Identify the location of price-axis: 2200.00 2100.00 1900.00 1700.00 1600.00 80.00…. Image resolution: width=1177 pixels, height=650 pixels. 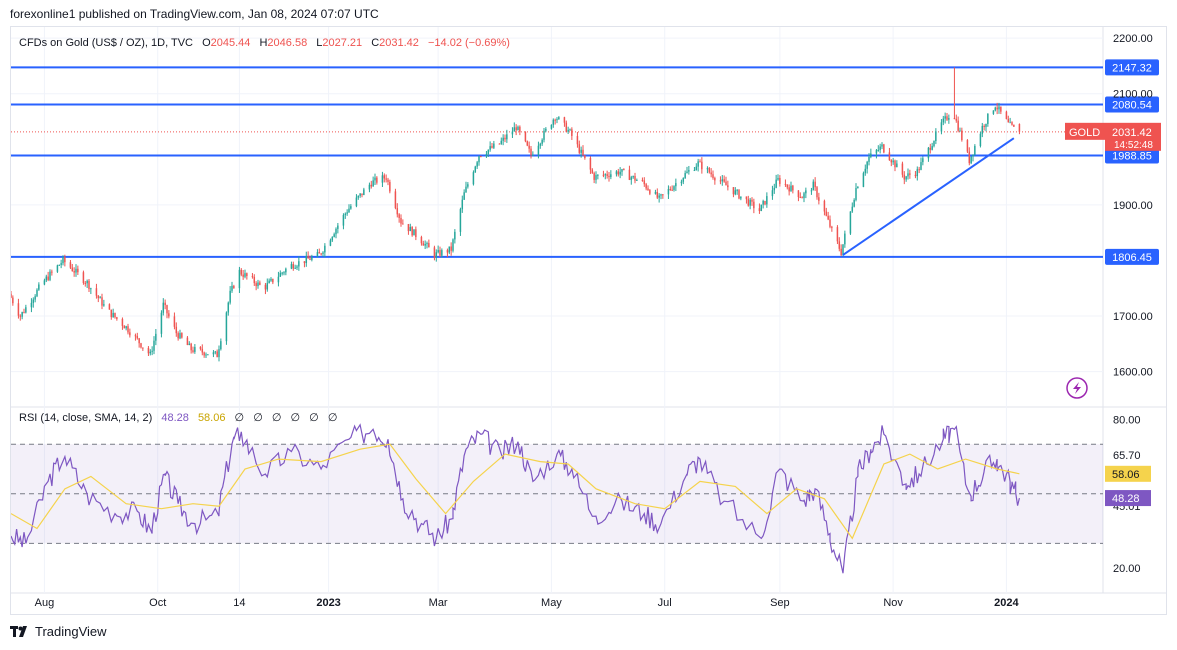
(1129, 304).